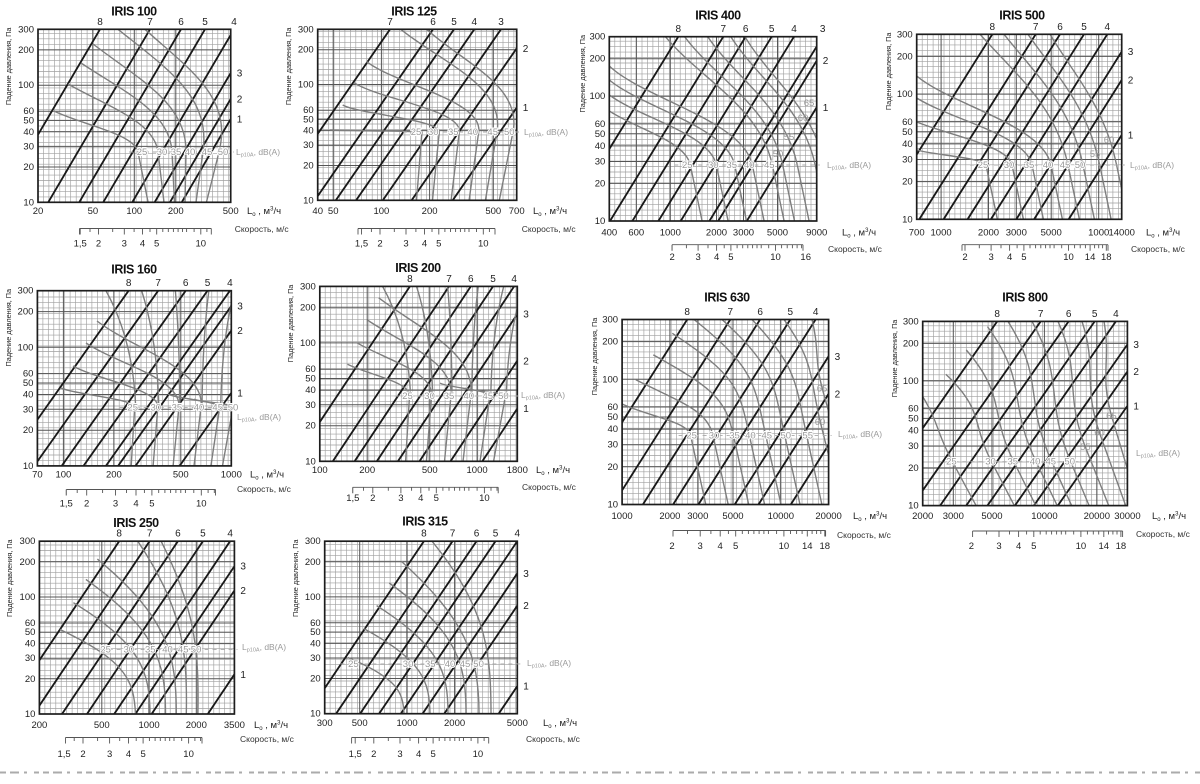 The image size is (1200, 784). I want to click on svg-text: 300, so click(325, 723).